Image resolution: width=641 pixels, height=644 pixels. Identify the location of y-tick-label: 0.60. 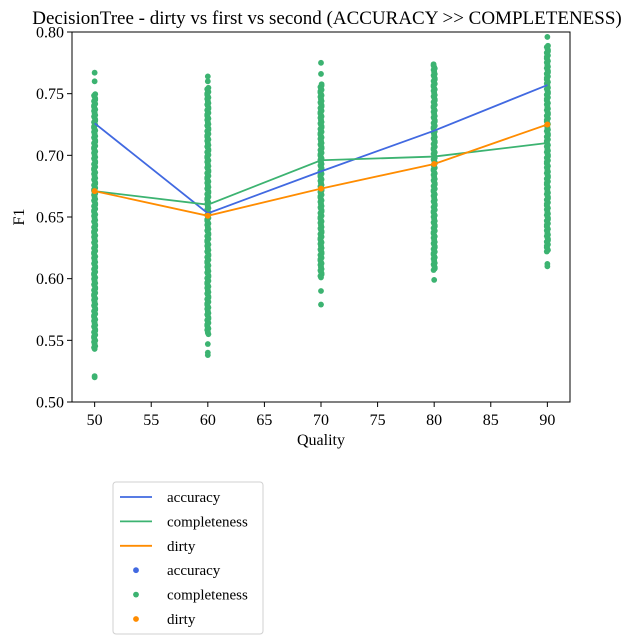
(50, 279).